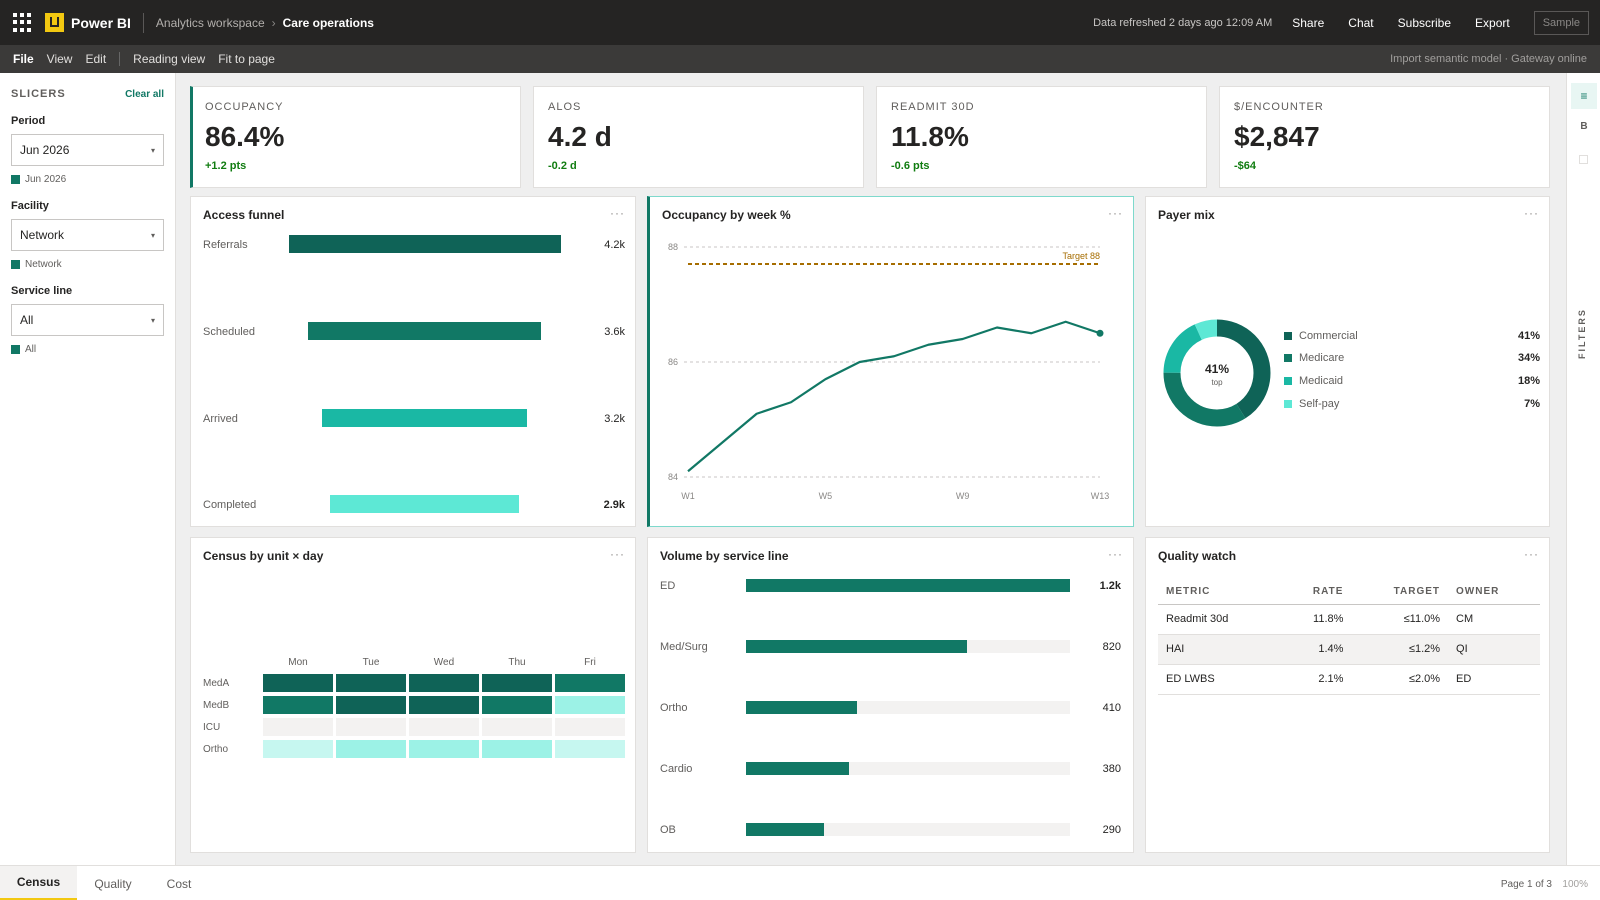 This screenshot has height=900, width=1600. I want to click on menu-file: File, so click(23, 59).